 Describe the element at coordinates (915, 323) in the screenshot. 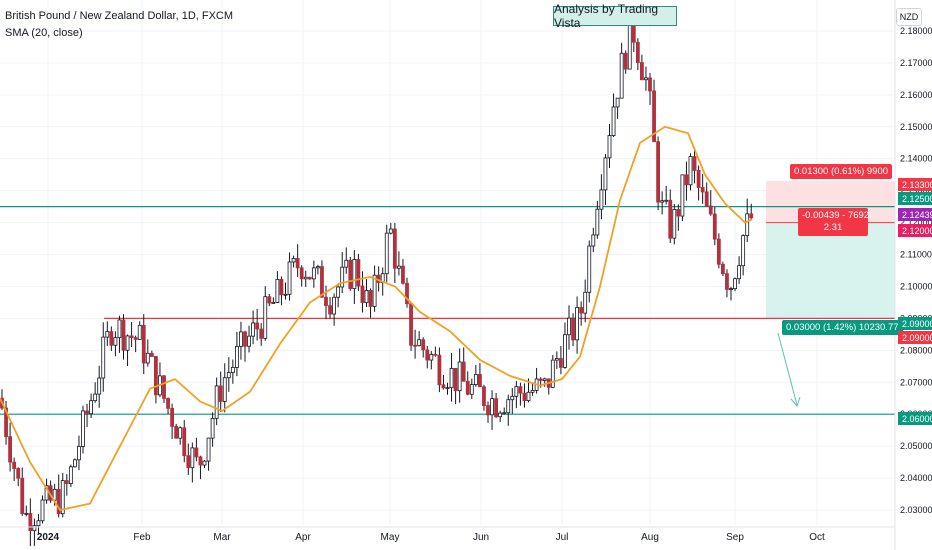

I see `price-tag: 2.09000` at that location.